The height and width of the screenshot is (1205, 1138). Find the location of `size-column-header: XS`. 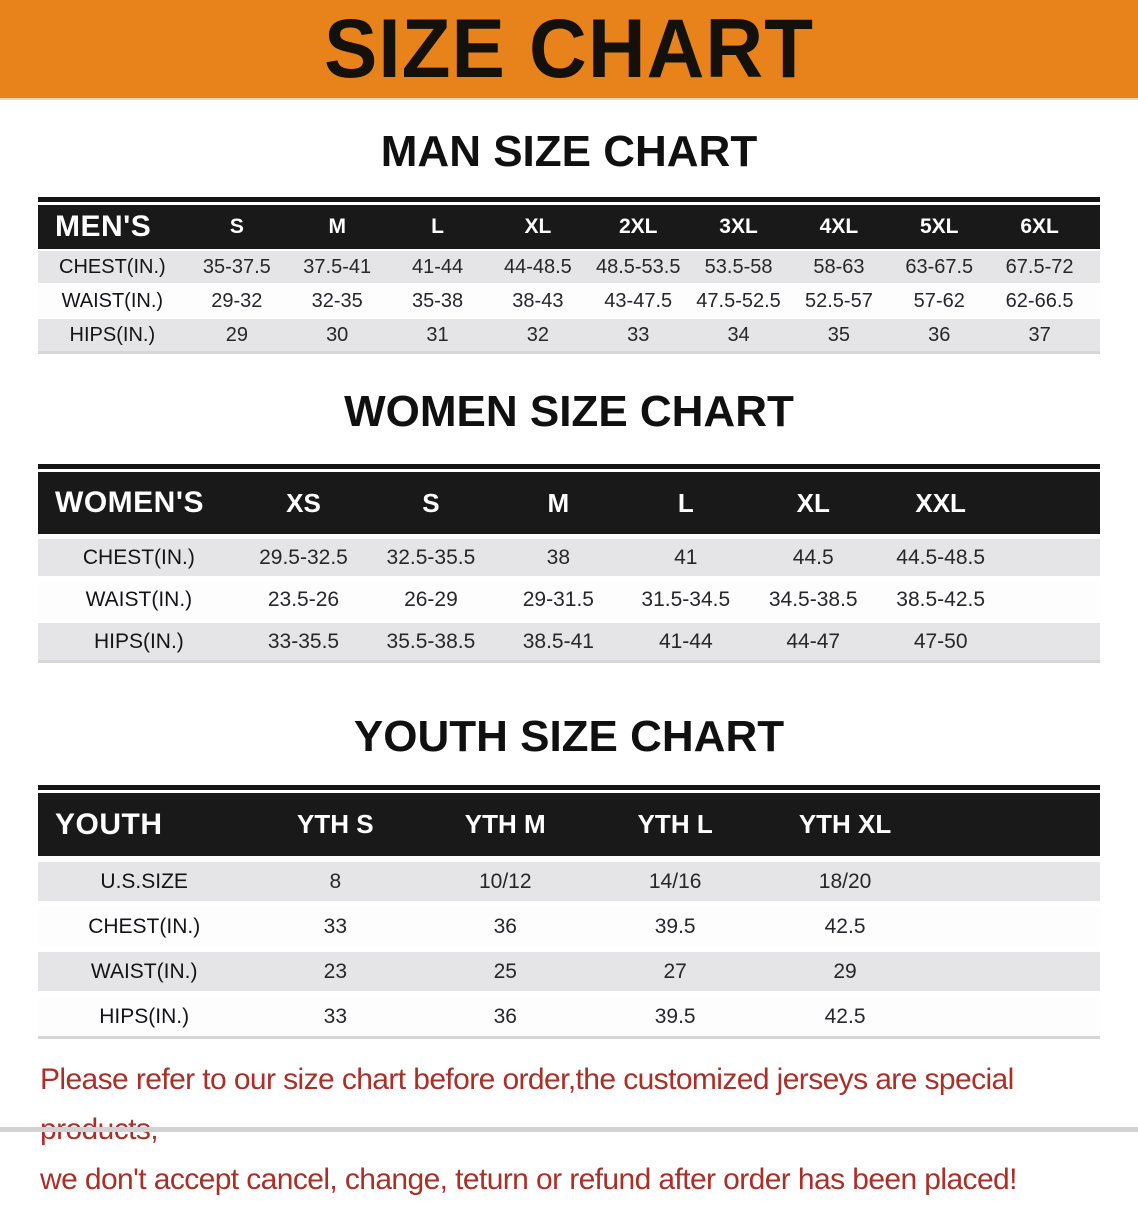

size-column-header: XS is located at coordinates (303, 502).